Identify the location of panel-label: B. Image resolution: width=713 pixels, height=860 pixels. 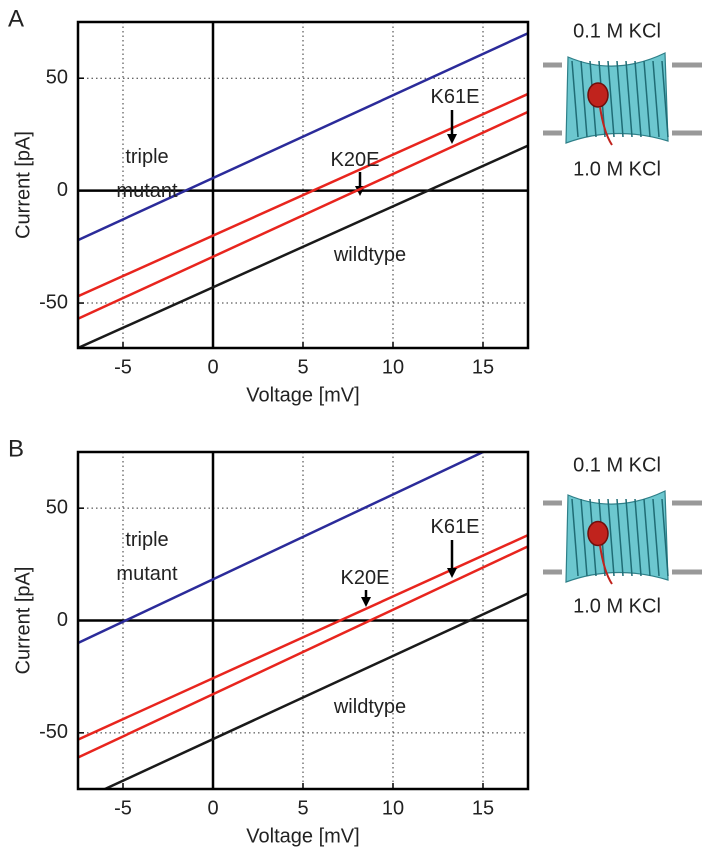
(16, 448).